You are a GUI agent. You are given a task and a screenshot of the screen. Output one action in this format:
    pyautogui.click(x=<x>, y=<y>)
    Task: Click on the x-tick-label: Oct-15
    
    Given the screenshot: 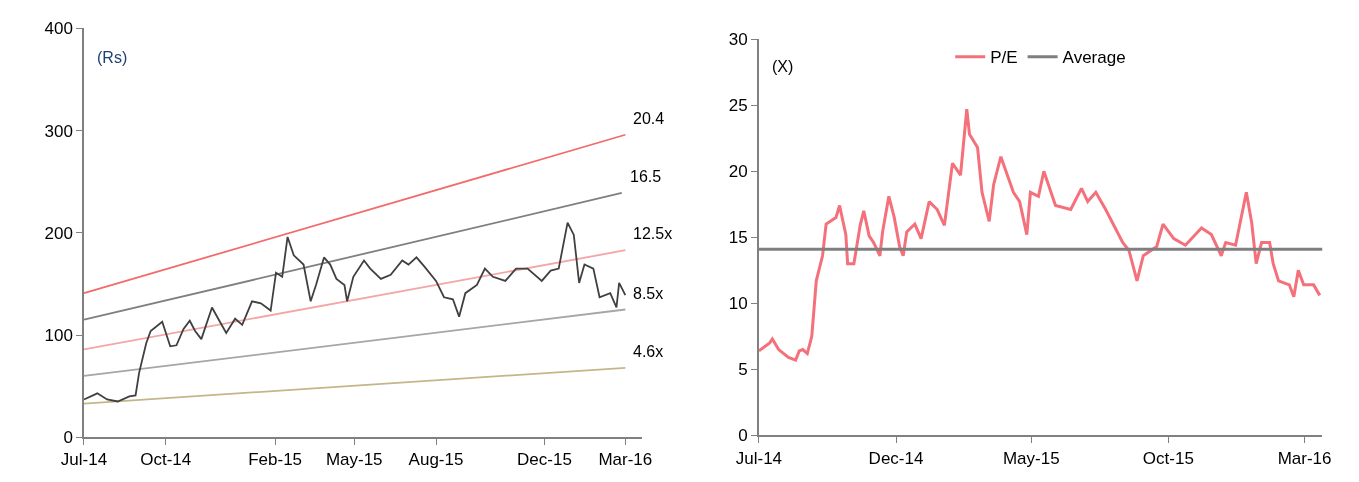 What is the action you would take?
    pyautogui.click(x=1168, y=458)
    